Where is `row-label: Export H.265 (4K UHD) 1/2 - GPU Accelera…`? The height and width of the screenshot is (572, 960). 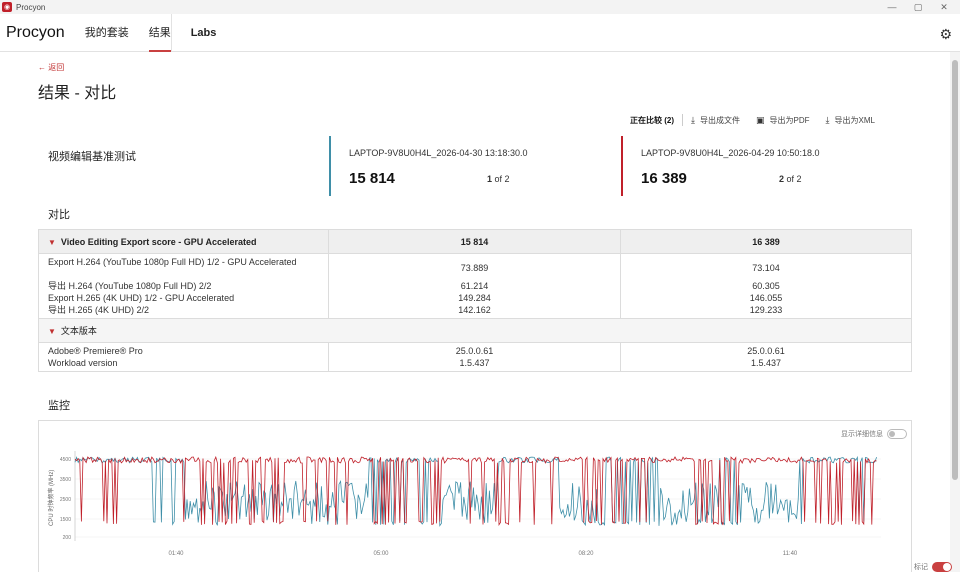
row-label: Export H.265 (4K UHD) 1/2 - GPU Accelera… is located at coordinates (141, 298).